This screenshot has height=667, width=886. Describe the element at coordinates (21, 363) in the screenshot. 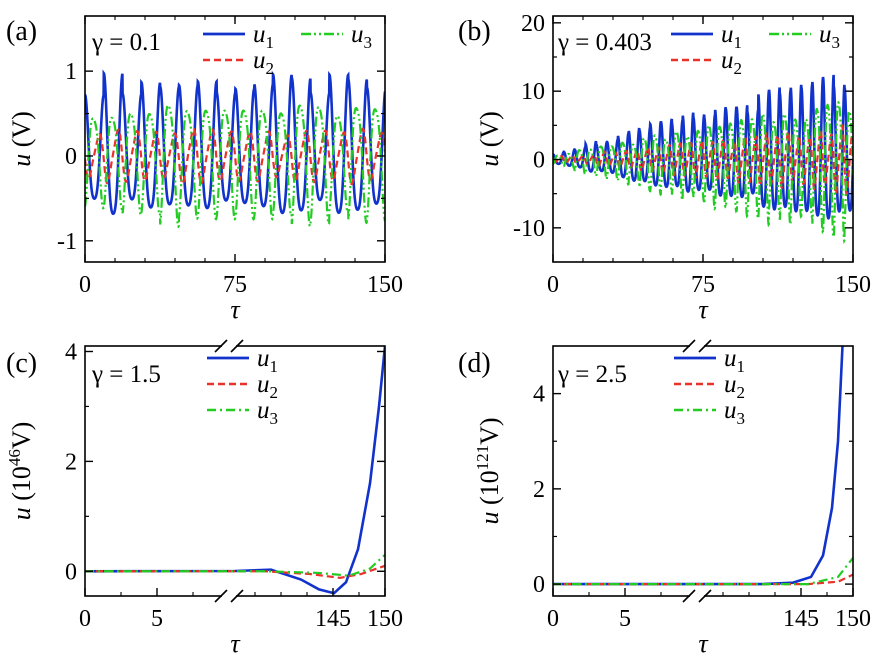

I see `panel-label: (c)` at that location.